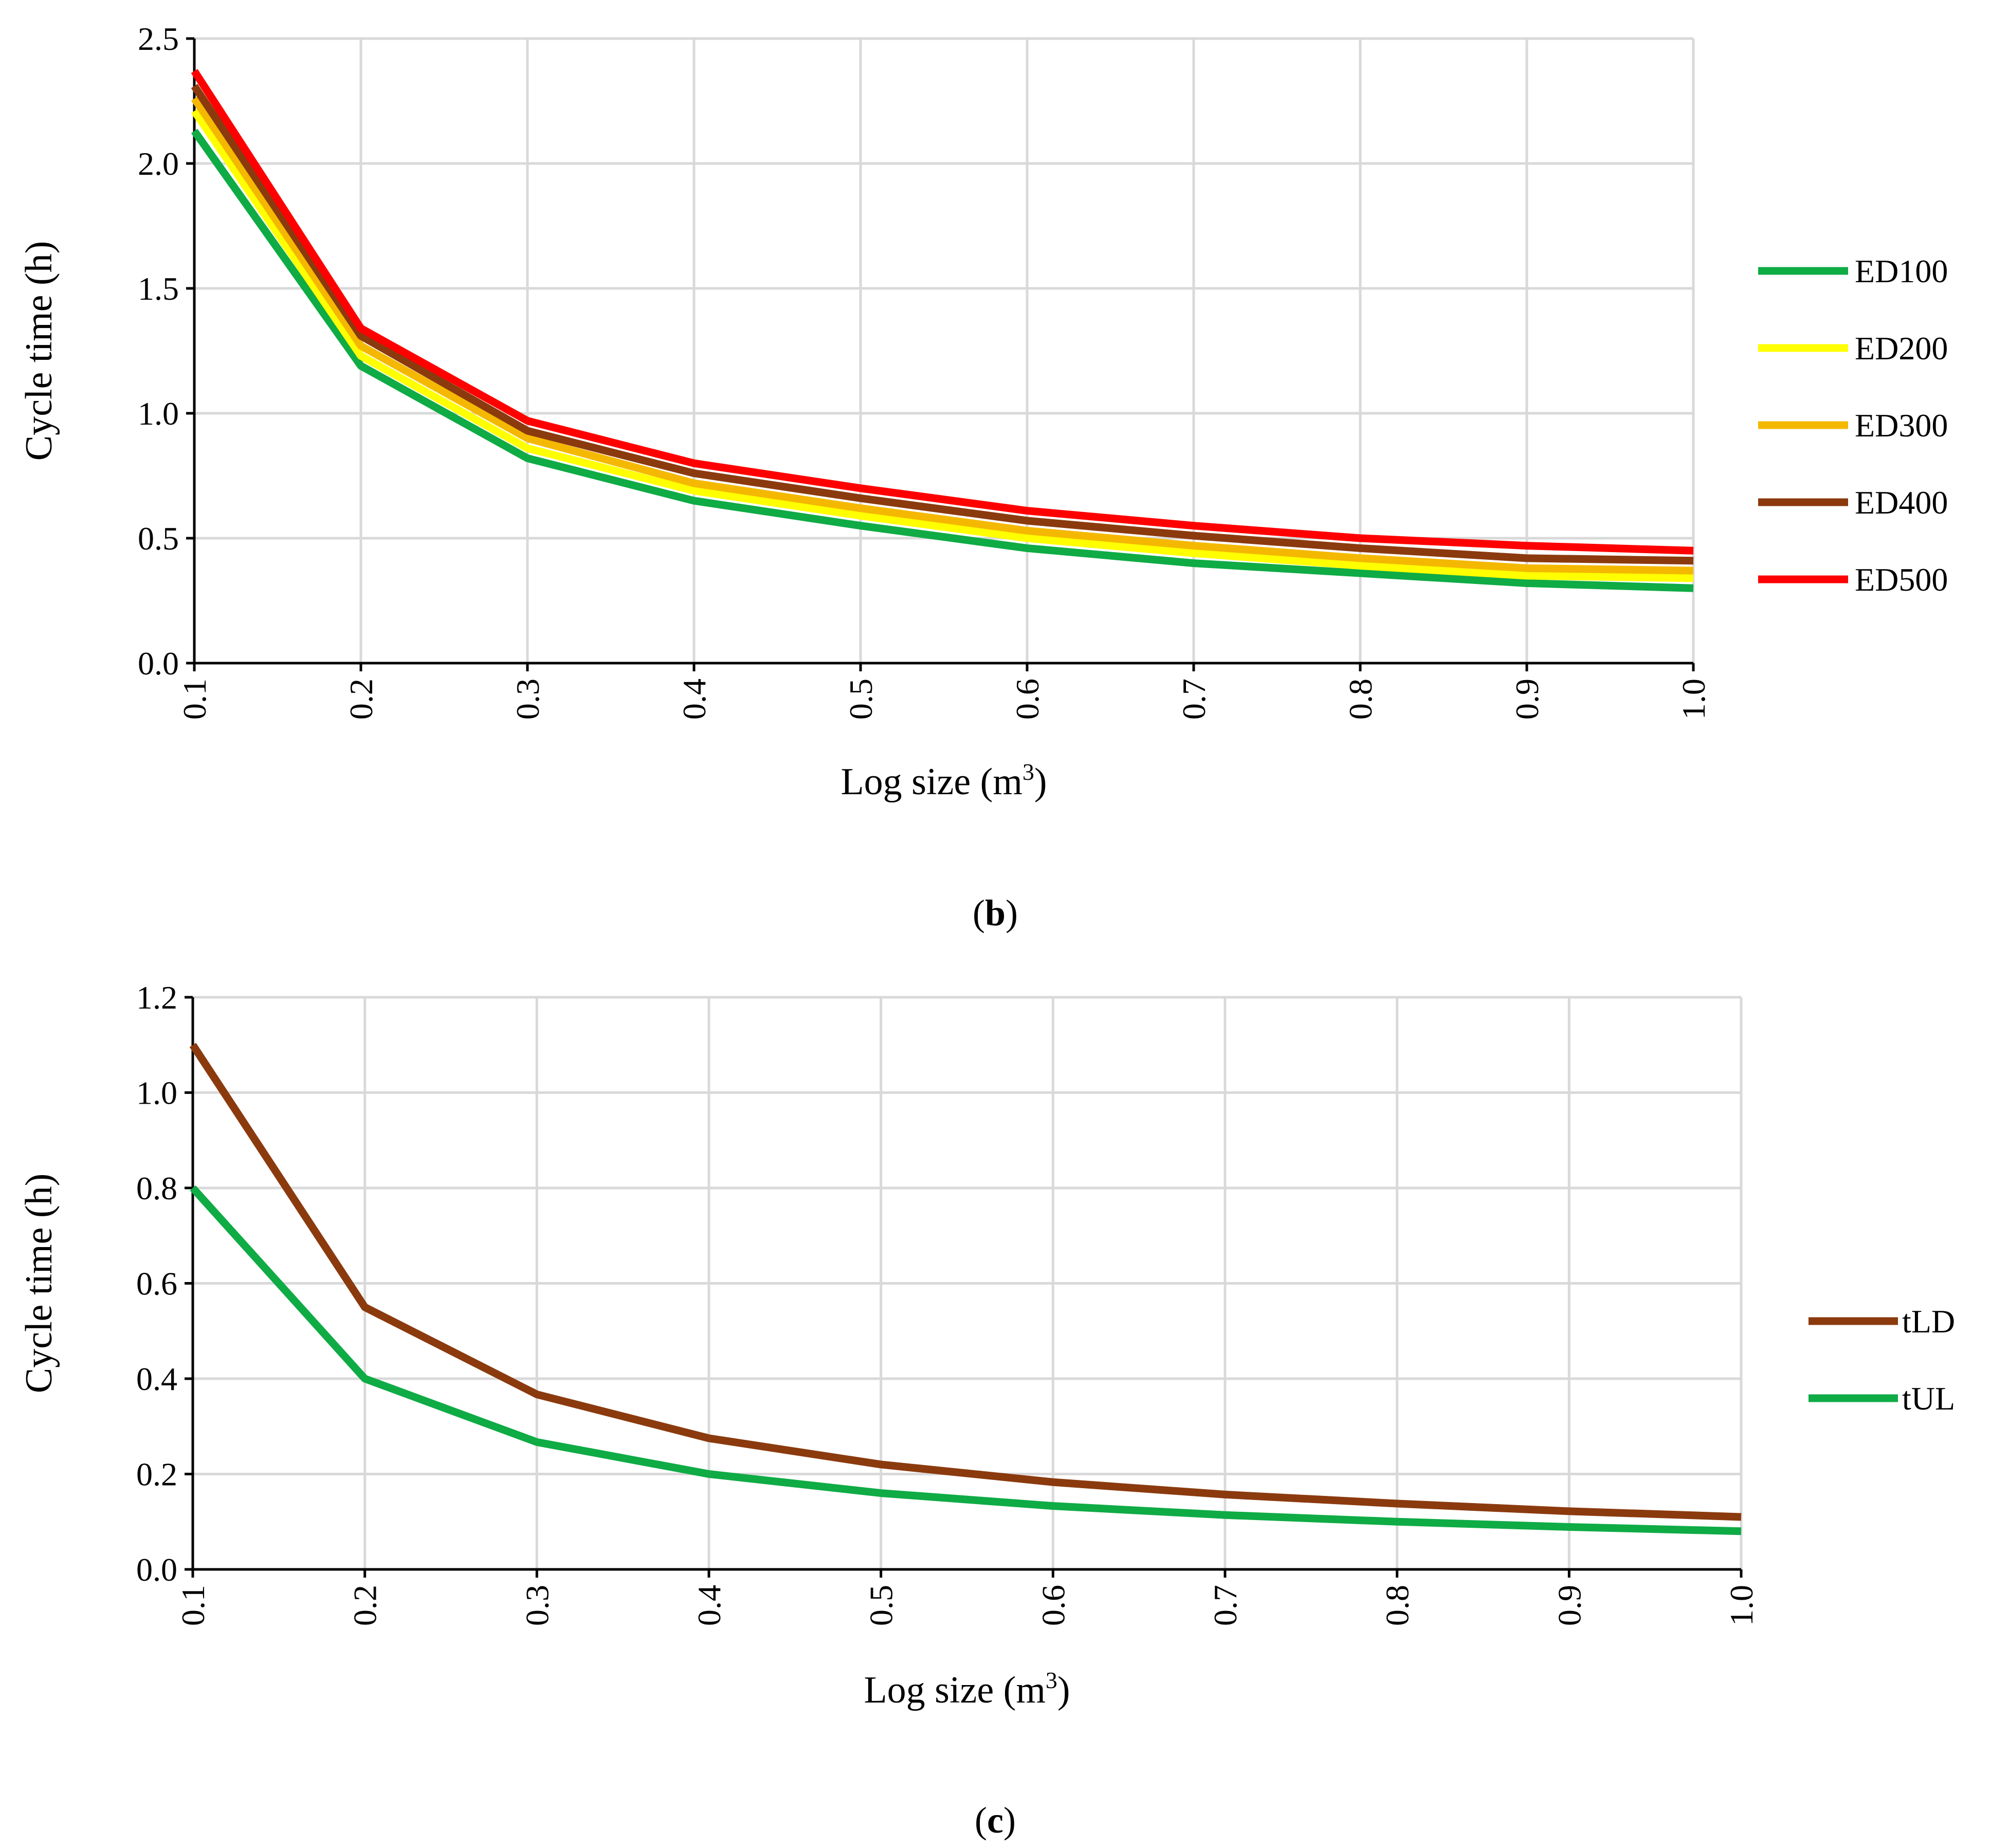 Image resolution: width=1991 pixels, height=1848 pixels. I want to click on legend-label-ed100: ED100, so click(1901, 271).